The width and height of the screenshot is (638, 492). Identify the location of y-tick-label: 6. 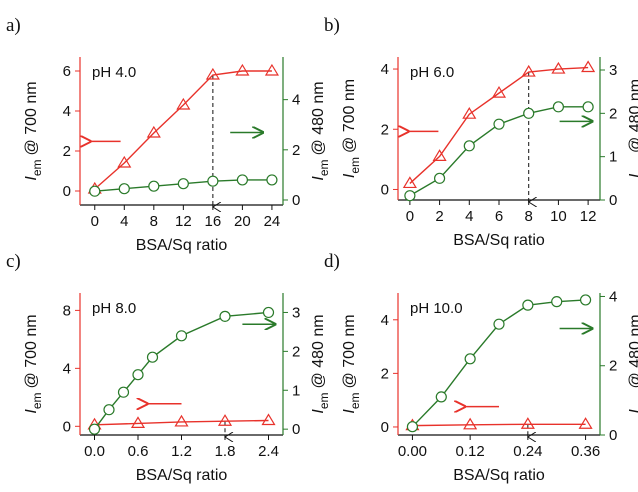
(67, 71).